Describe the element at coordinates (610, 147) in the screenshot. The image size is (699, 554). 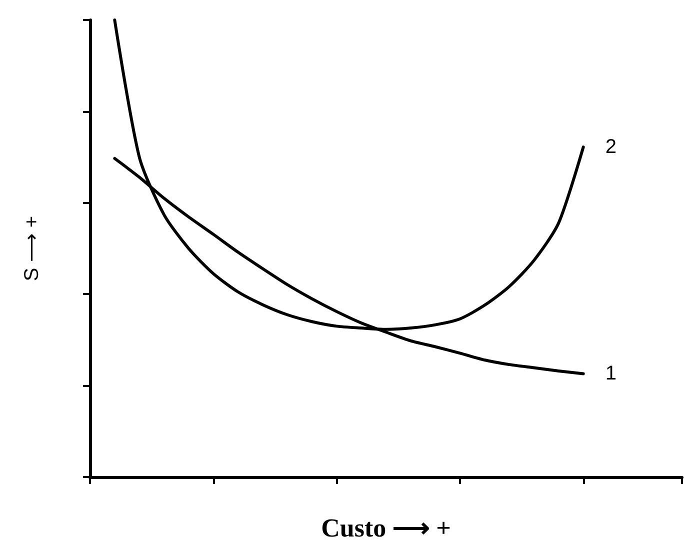
I see `series-label: 2` at that location.